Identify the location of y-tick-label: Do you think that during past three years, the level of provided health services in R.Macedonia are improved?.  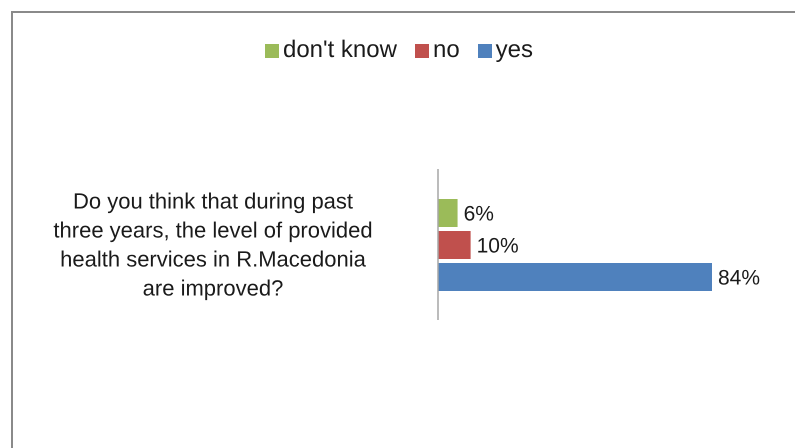
(213, 244).